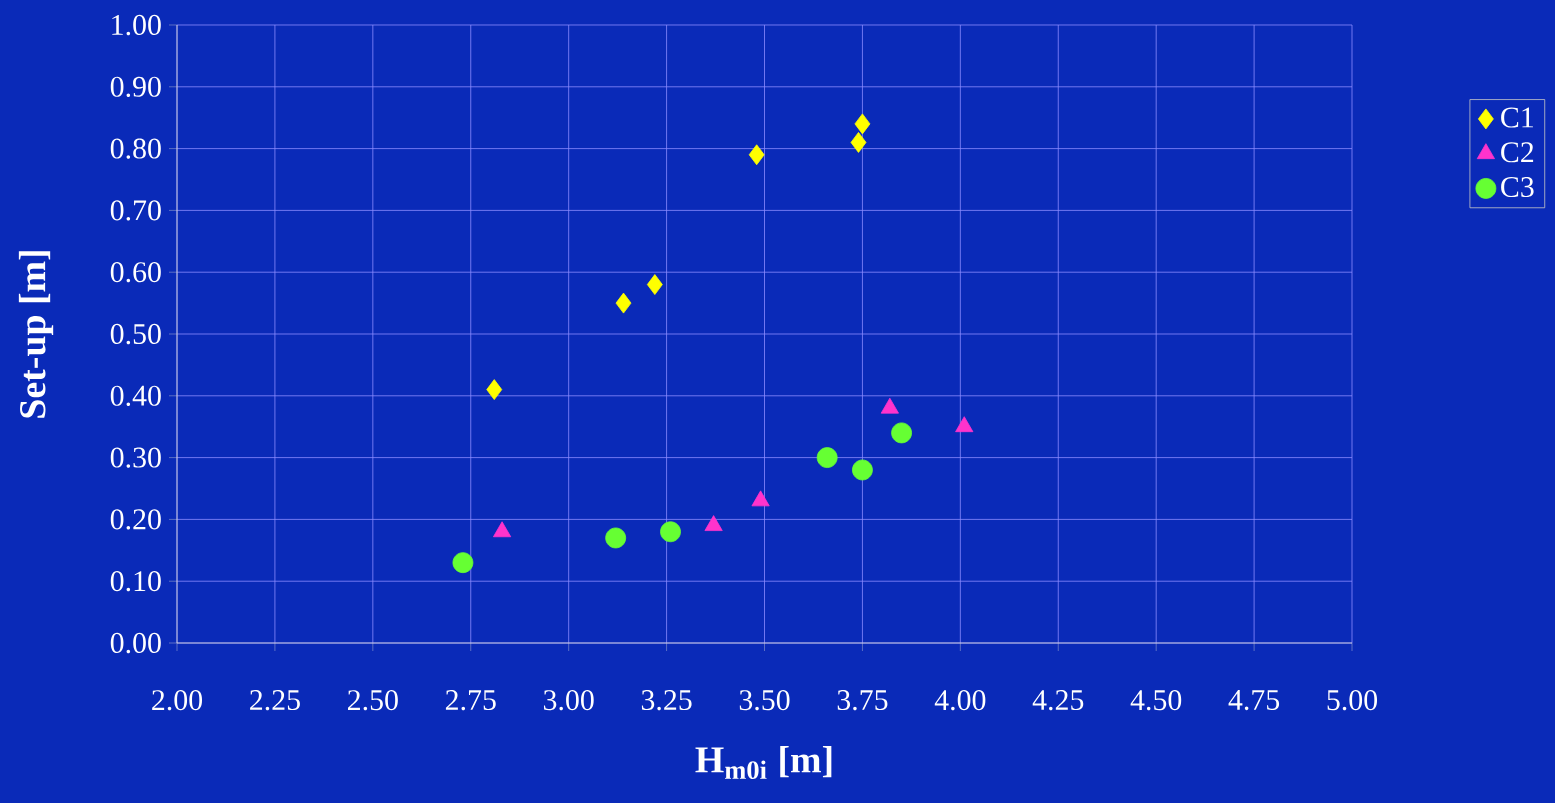 This screenshot has width=1555, height=803. What do you see at coordinates (1156, 700) in the screenshot?
I see `x-tick-label: 4.50` at bounding box center [1156, 700].